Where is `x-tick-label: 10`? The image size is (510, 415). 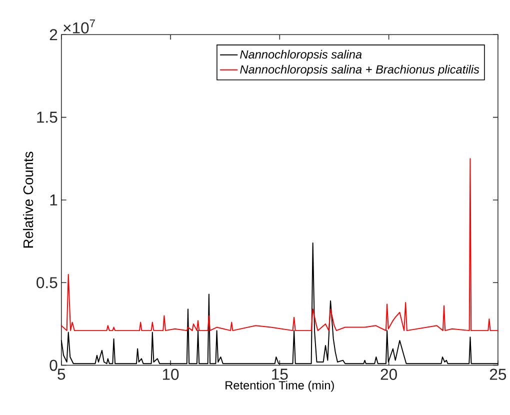
x-tick-label: 10 is located at coordinates (170, 374).